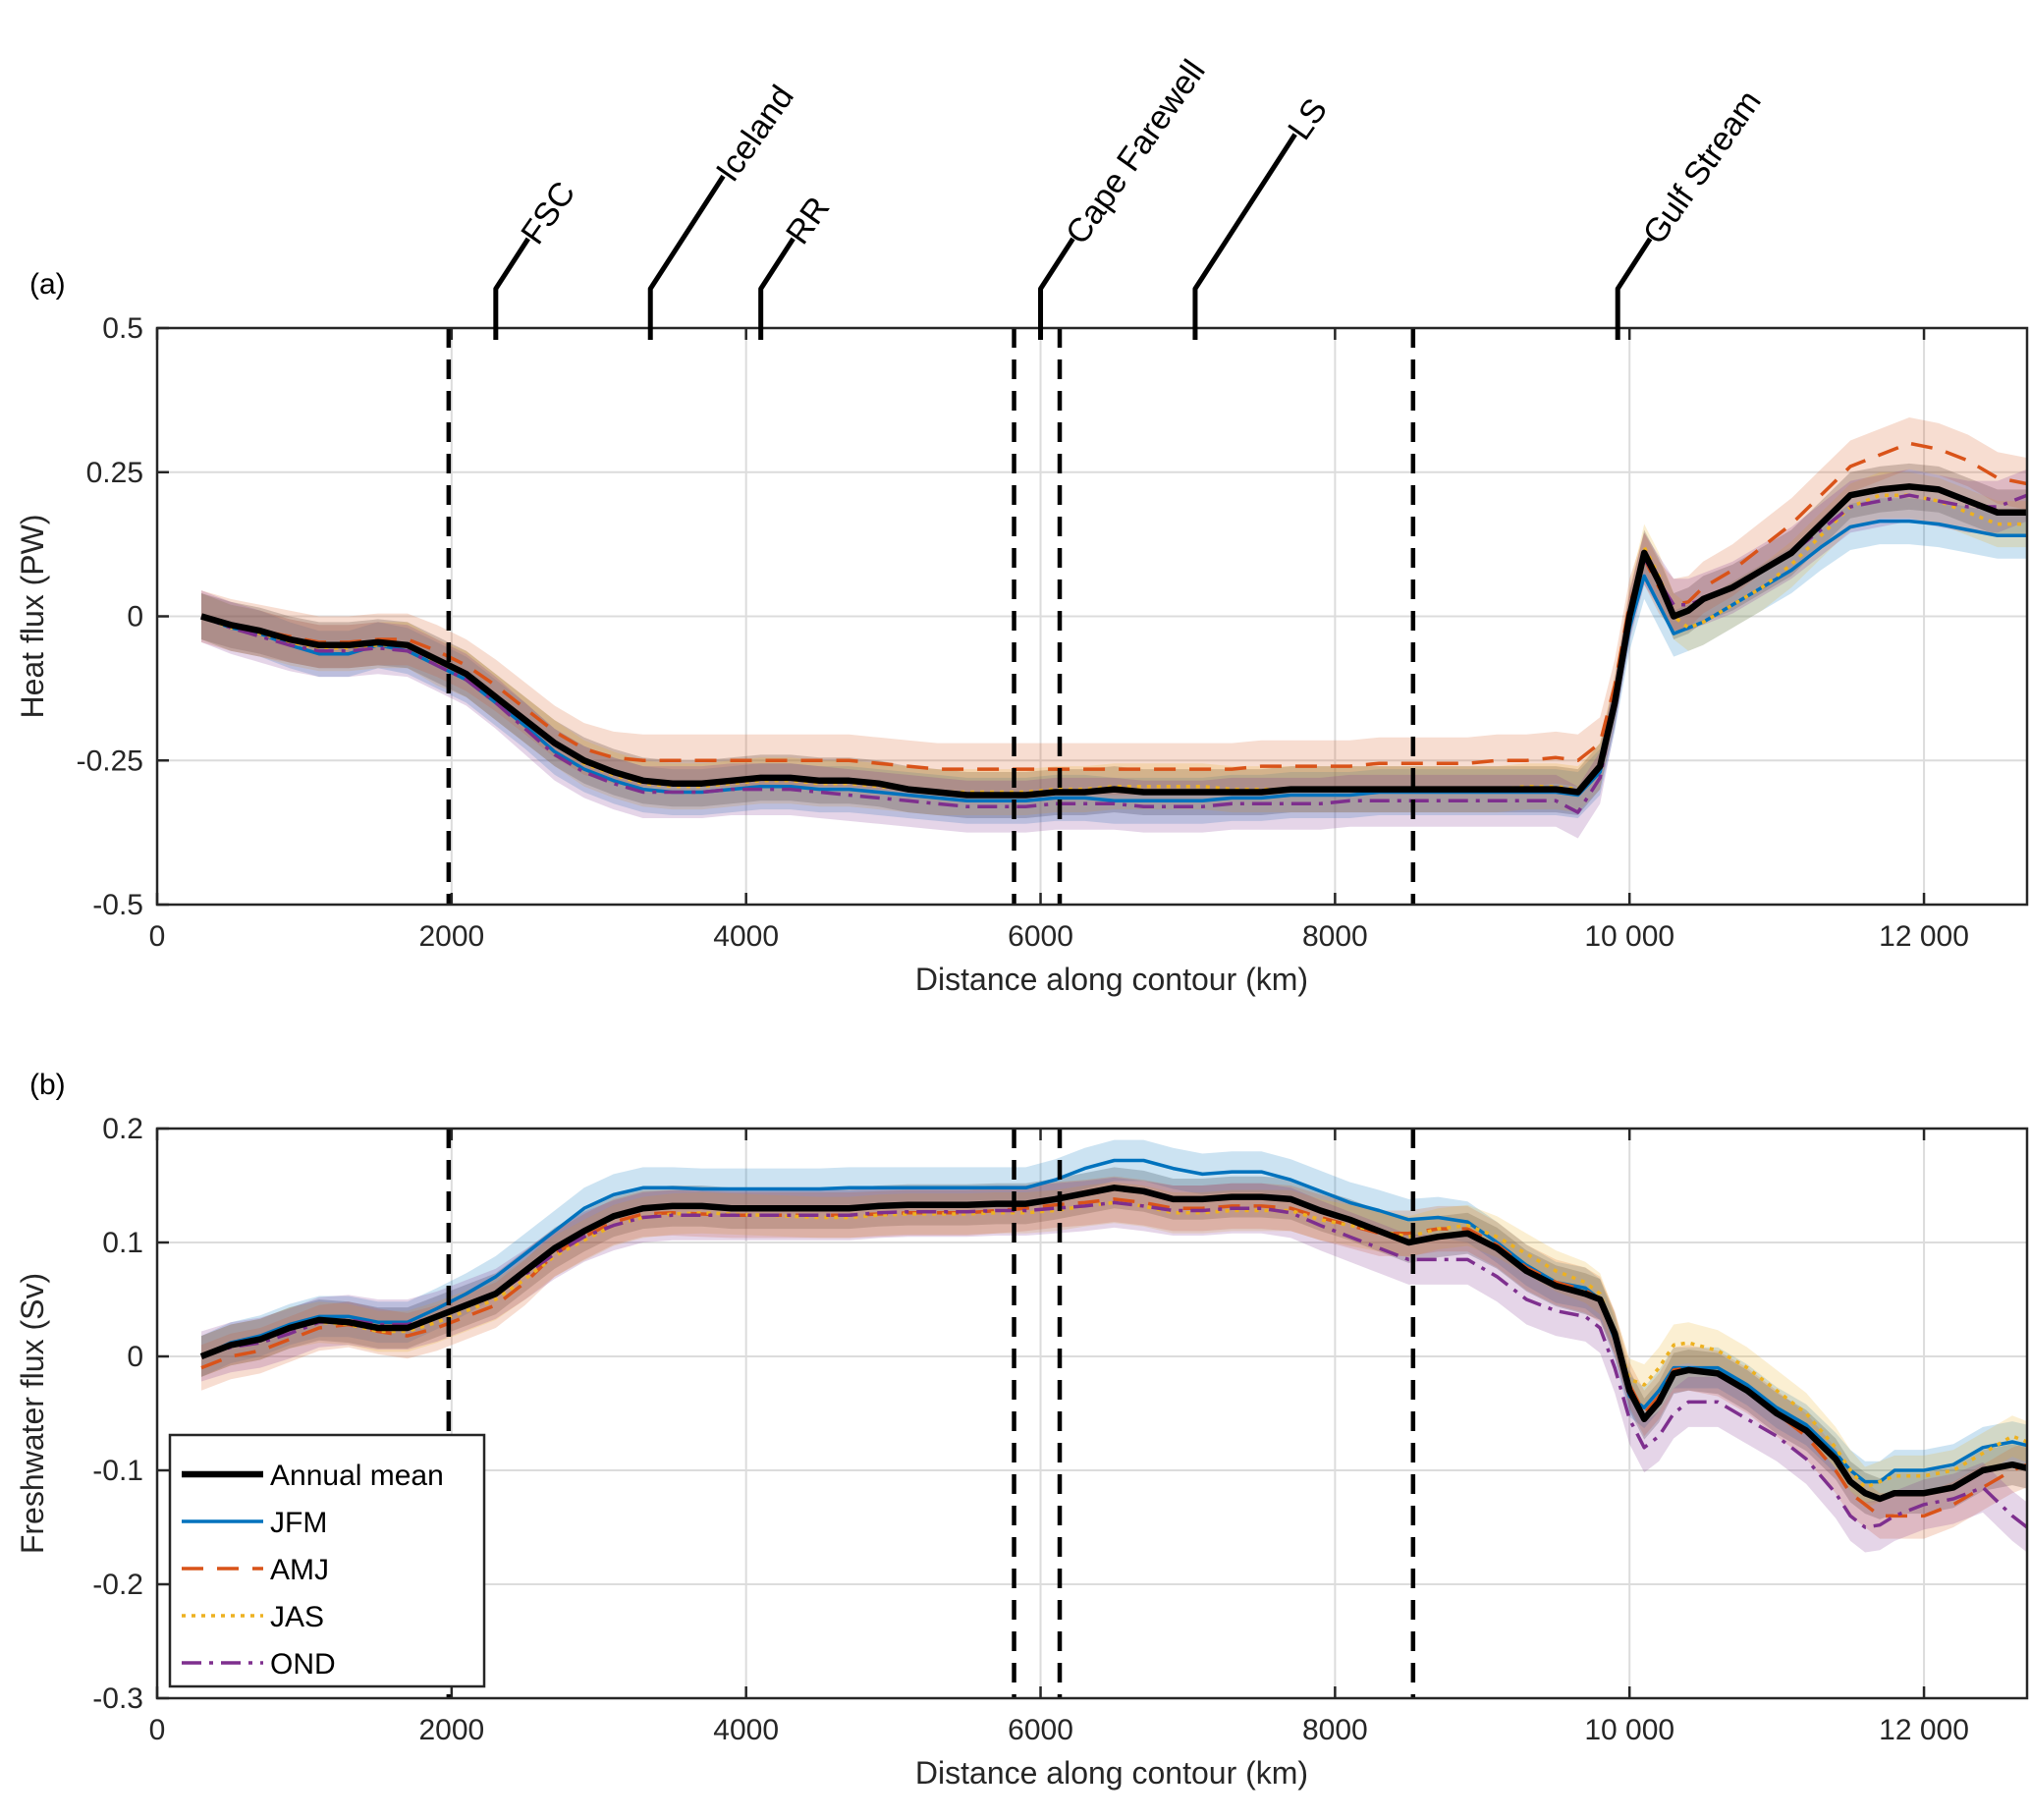 The height and width of the screenshot is (1820, 2030). I want to click on y-tick-label: 0.1, so click(122, 1243).